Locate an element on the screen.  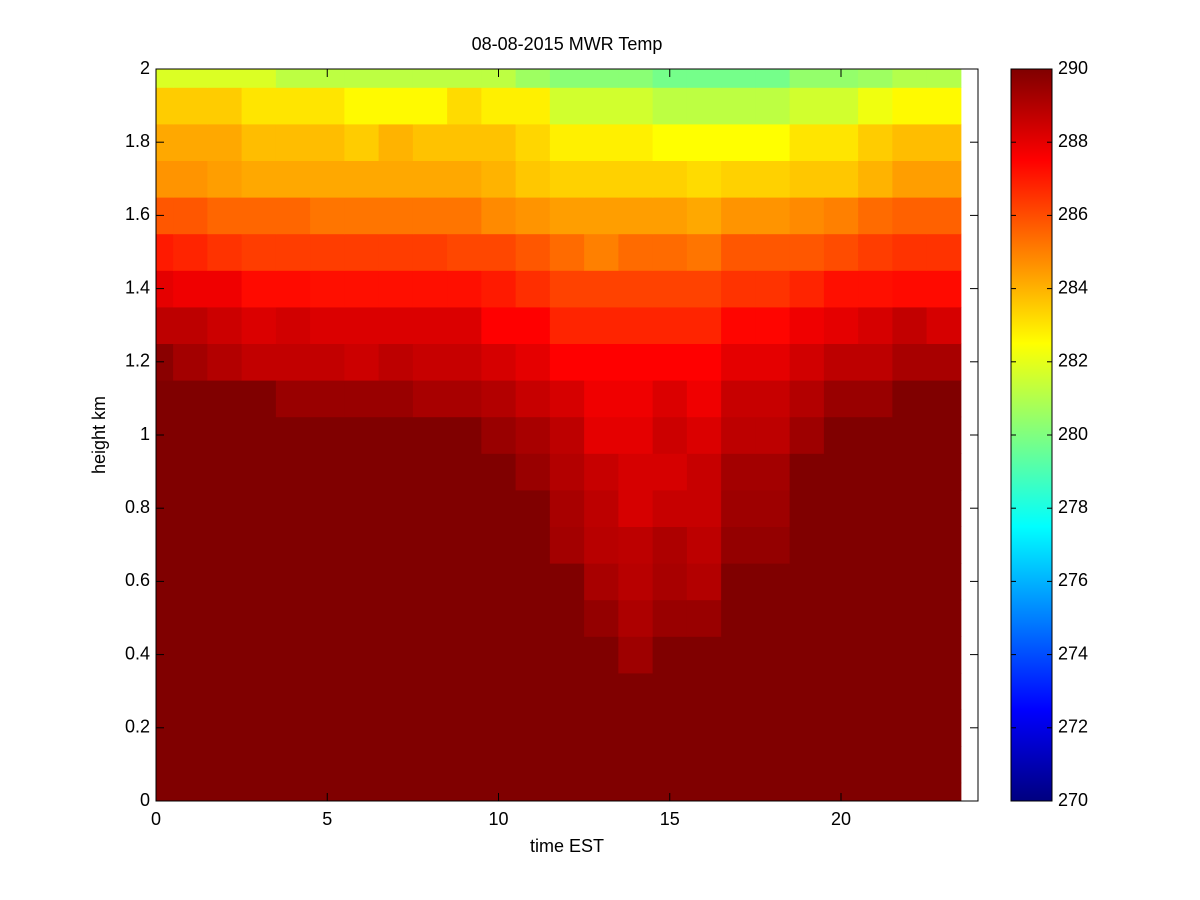
colorbar-tick-label: 284 is located at coordinates (1073, 287).